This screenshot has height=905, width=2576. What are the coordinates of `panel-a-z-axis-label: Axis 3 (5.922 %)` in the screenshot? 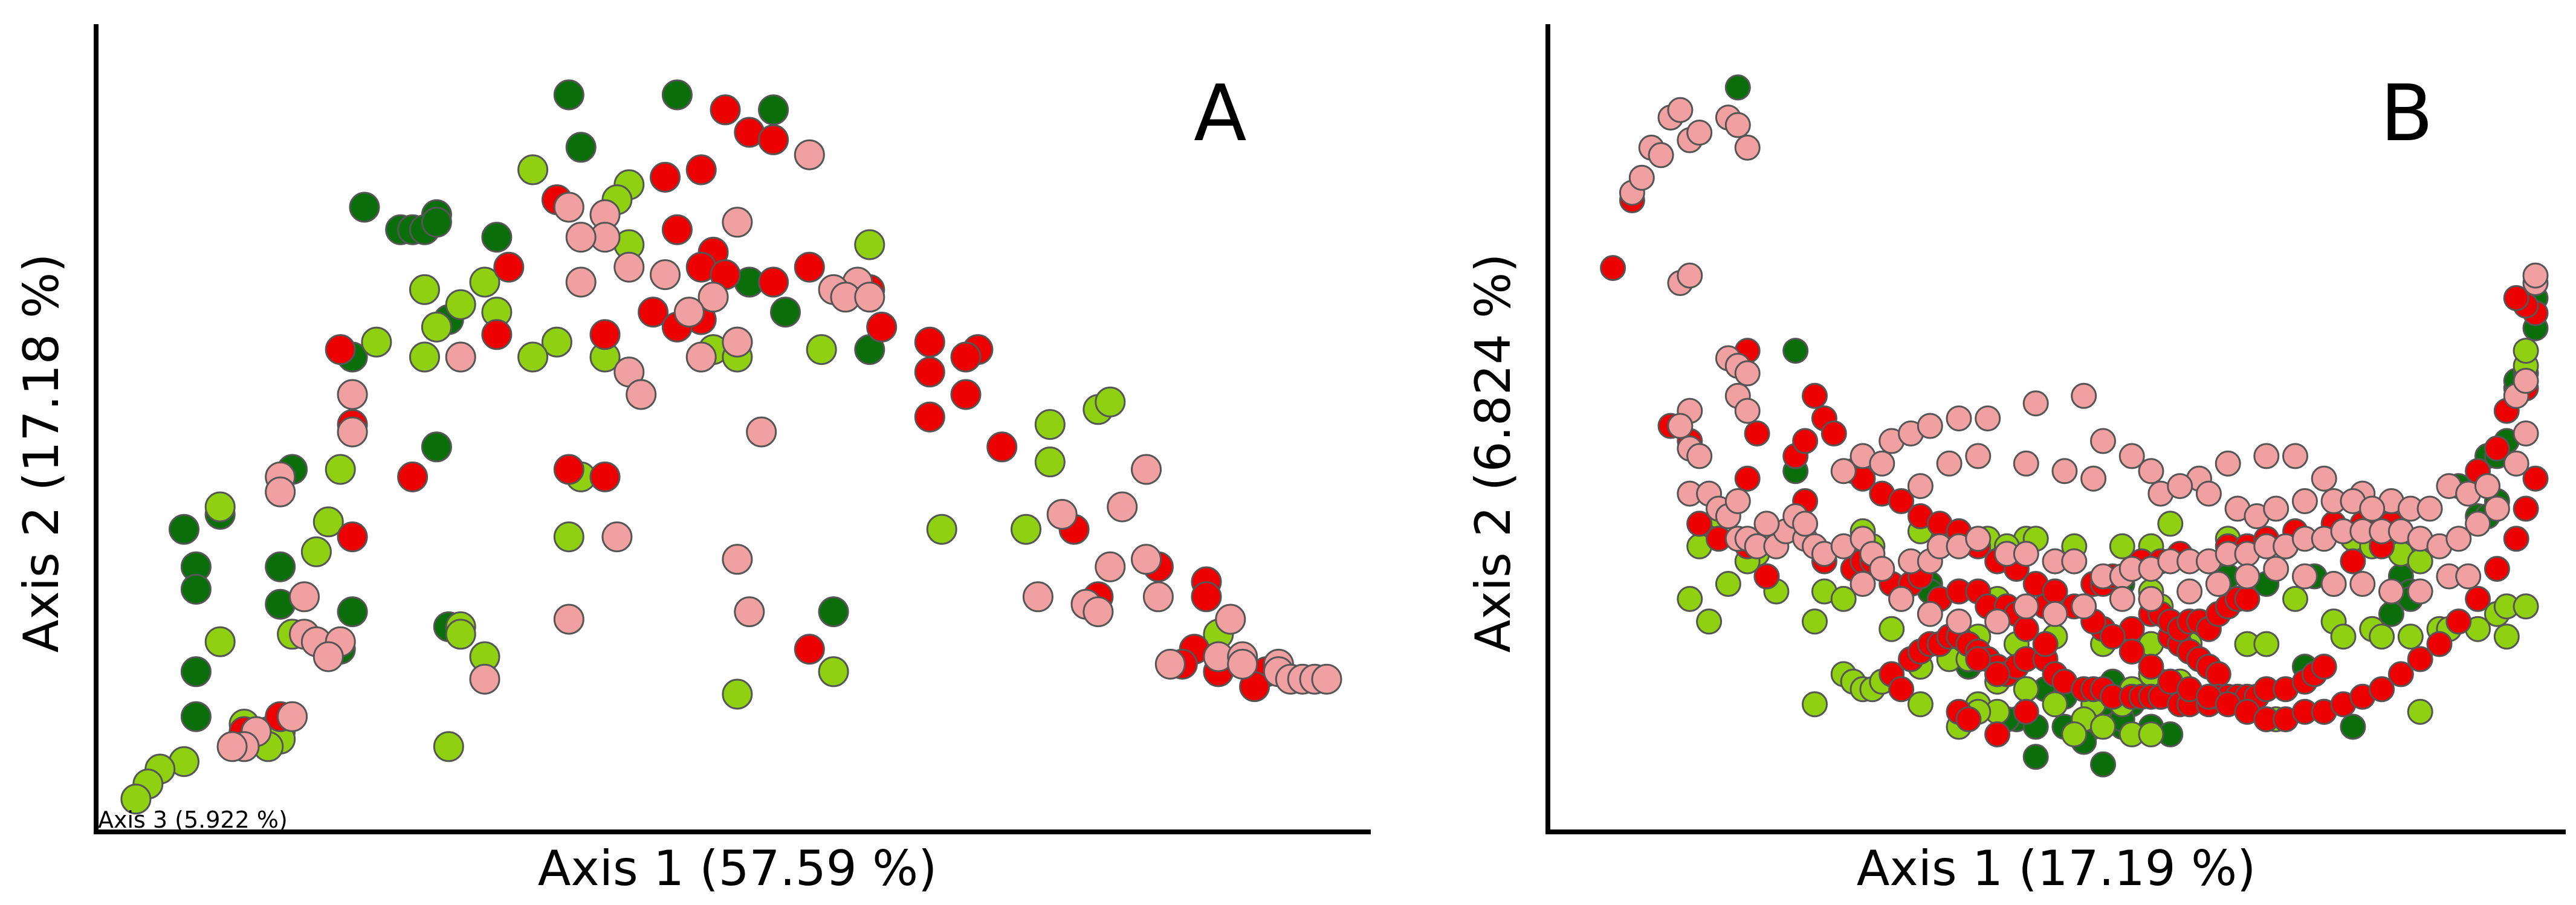 It's located at (193, 820).